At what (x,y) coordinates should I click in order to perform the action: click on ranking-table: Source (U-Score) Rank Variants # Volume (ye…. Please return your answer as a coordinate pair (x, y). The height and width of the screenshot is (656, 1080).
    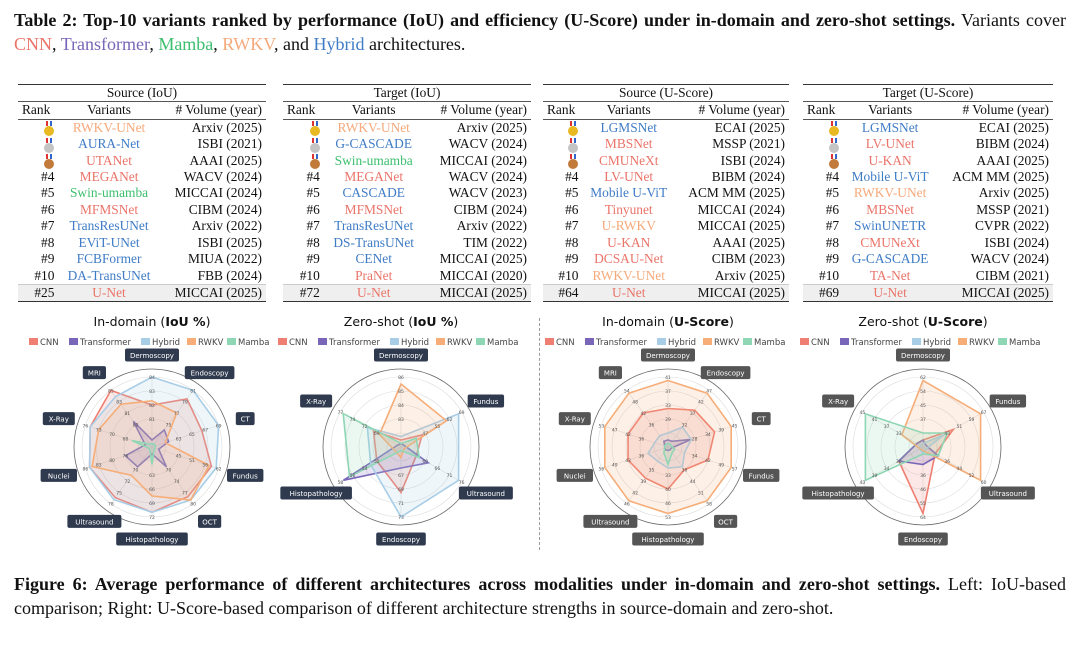
    Looking at the image, I should click on (666, 193).